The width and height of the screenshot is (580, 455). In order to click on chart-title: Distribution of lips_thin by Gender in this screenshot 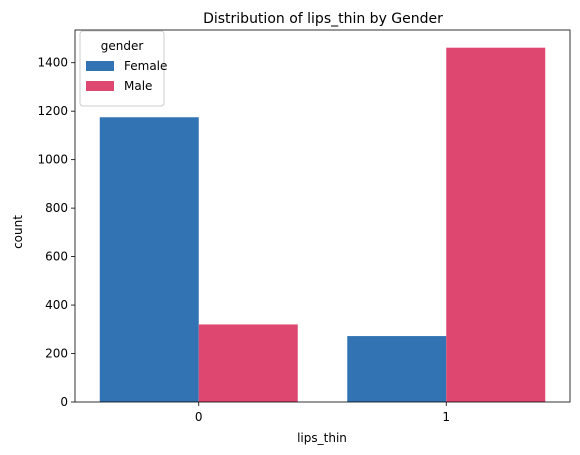, I will do `click(323, 19)`.